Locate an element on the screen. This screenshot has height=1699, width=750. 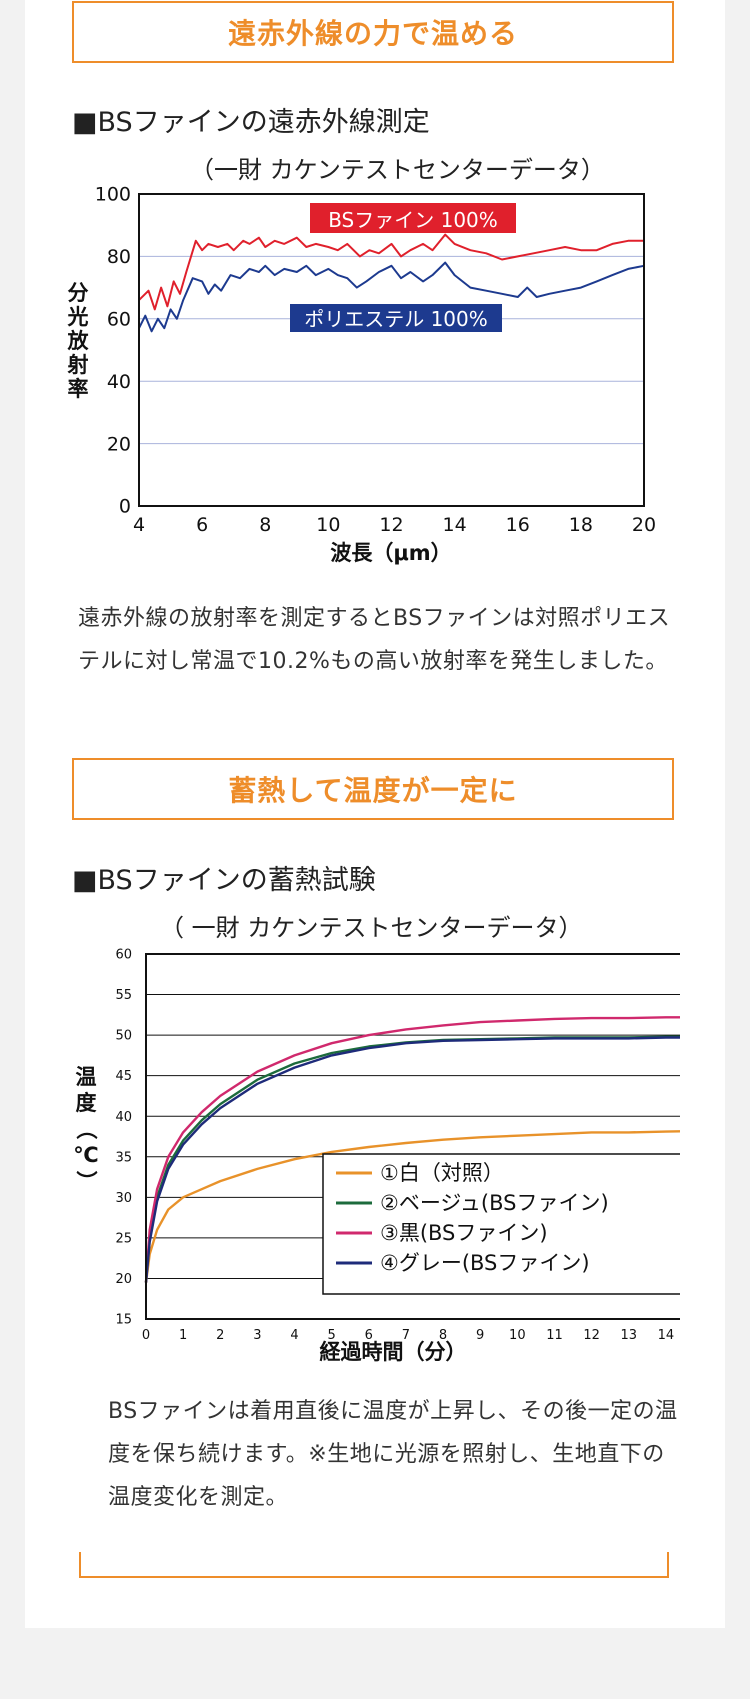
y-label-char: 分 is located at coordinates (78, 293).